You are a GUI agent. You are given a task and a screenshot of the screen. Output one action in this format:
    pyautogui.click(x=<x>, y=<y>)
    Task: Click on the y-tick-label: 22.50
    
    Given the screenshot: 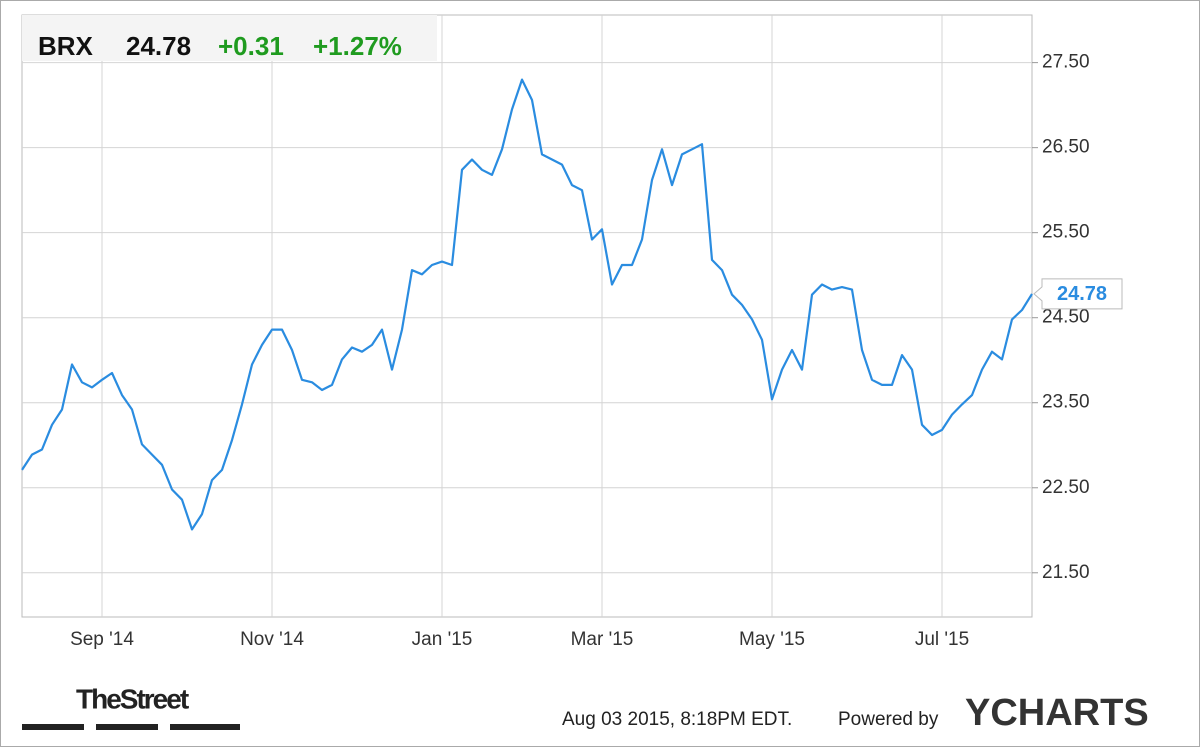 What is the action you would take?
    pyautogui.click(x=1066, y=487)
    